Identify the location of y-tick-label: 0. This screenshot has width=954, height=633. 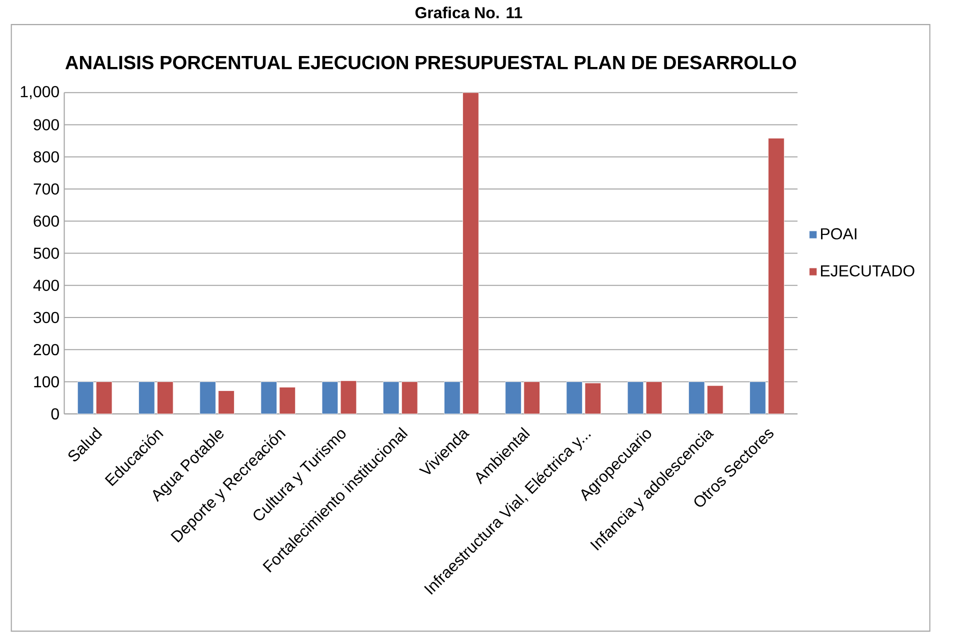
(55, 414).